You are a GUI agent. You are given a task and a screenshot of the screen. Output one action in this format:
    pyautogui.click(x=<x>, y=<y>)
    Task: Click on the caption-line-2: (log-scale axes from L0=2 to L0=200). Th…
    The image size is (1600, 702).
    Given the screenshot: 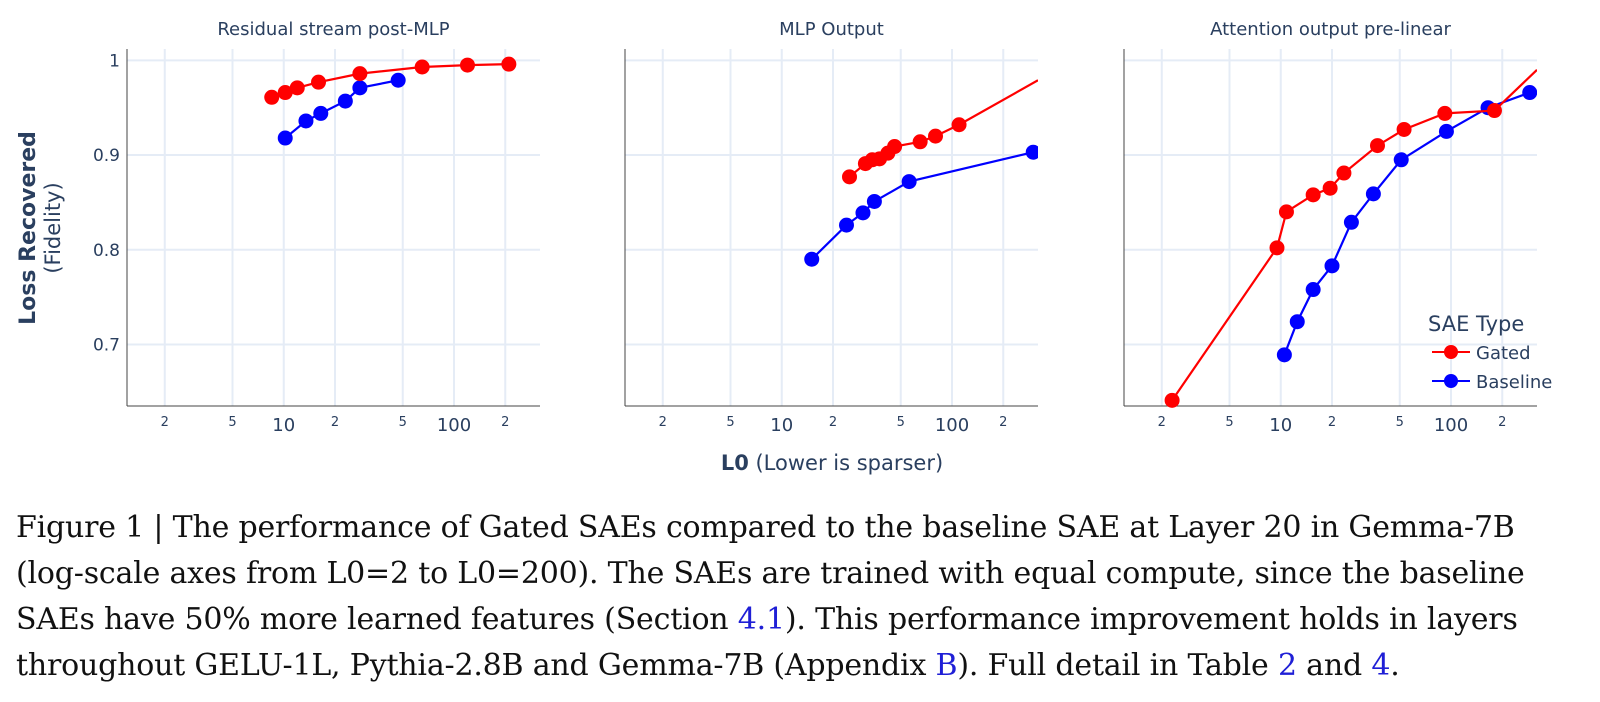 What is the action you would take?
    pyautogui.click(x=770, y=573)
    